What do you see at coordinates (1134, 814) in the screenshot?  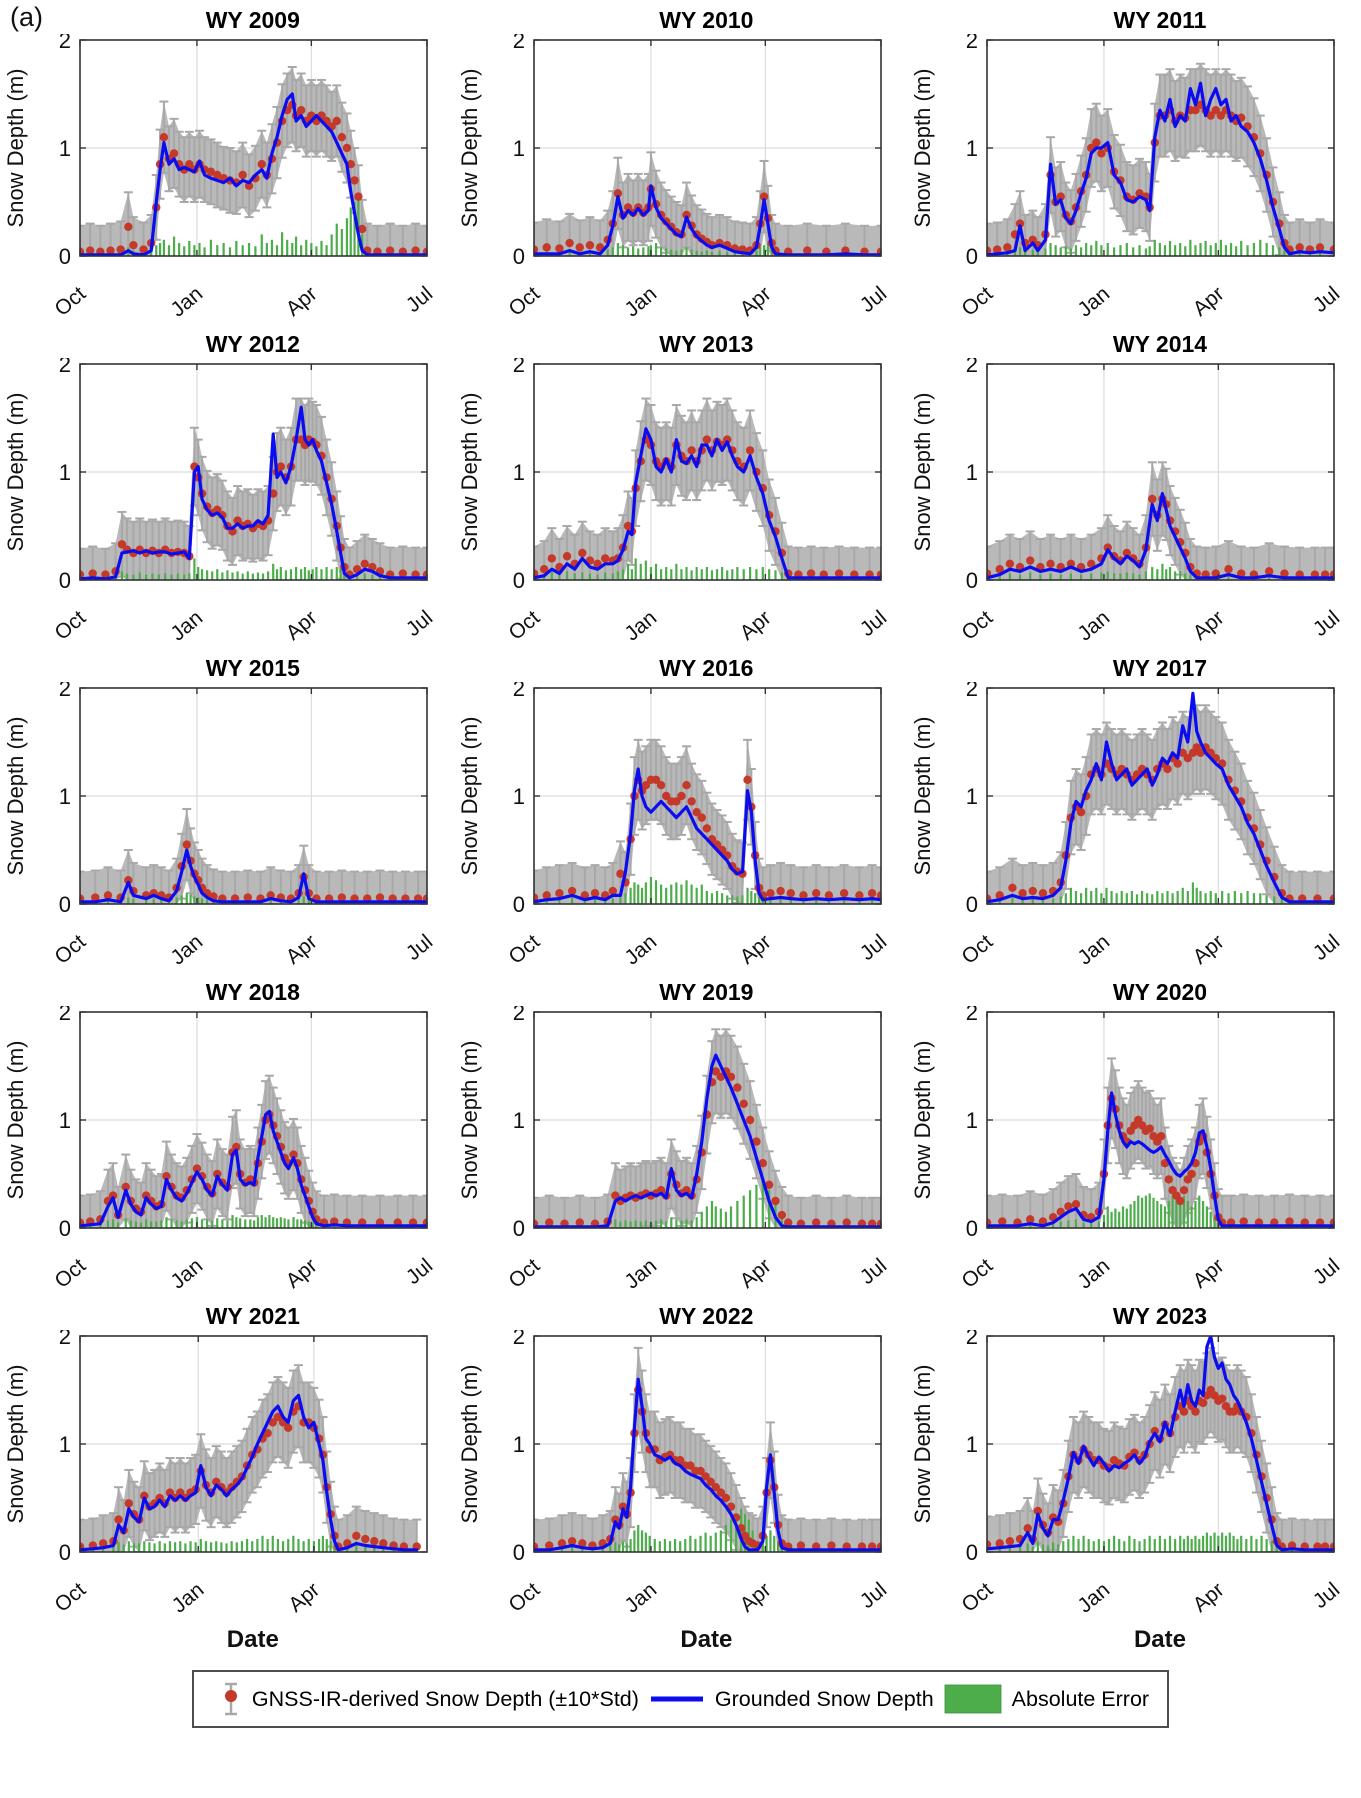 I see `subplot-wy-2017: WY 2017 Oct Jan Apr Jul 0 1 2 Snow Depth (m)` at bounding box center [1134, 814].